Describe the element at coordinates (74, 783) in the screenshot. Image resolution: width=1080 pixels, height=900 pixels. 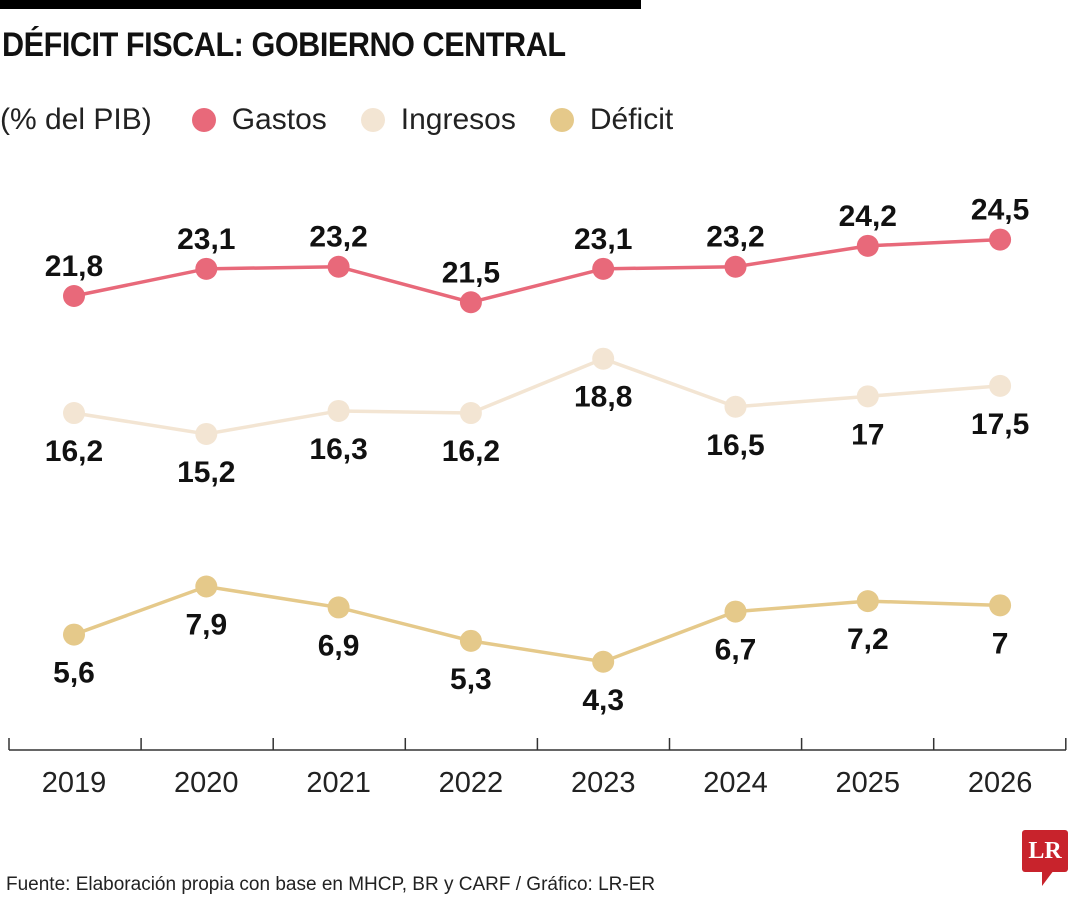
I see `x-tick-label: 2019` at that location.